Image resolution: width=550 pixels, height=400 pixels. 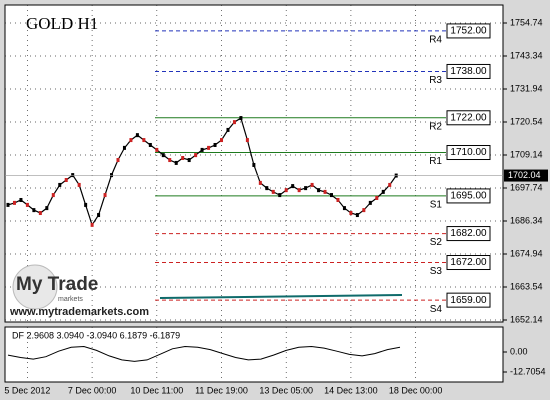 What do you see at coordinates (436, 309) in the screenshot?
I see `level-name: S4` at bounding box center [436, 309].